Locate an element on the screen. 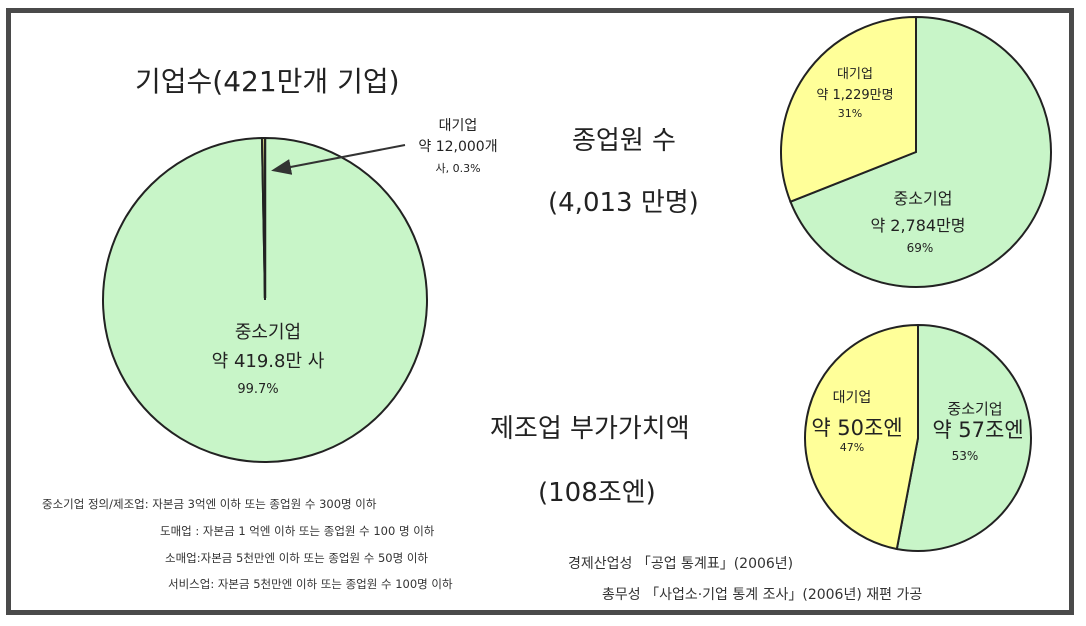 The image size is (1086, 626). companies-sme-value: 약 419.8만 사 is located at coordinates (268, 361).